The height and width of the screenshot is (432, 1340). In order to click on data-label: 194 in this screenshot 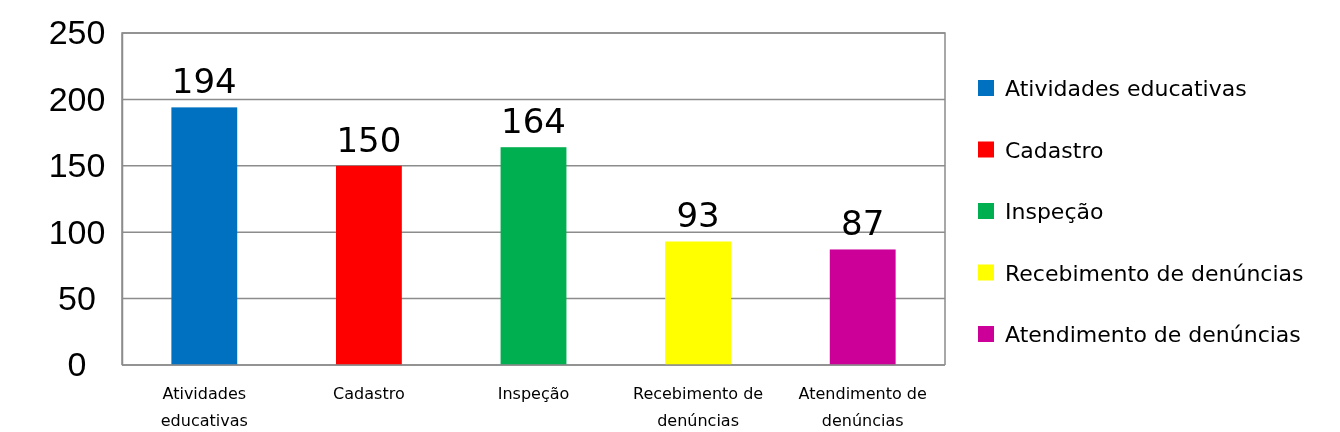, I will do `click(204, 81)`.